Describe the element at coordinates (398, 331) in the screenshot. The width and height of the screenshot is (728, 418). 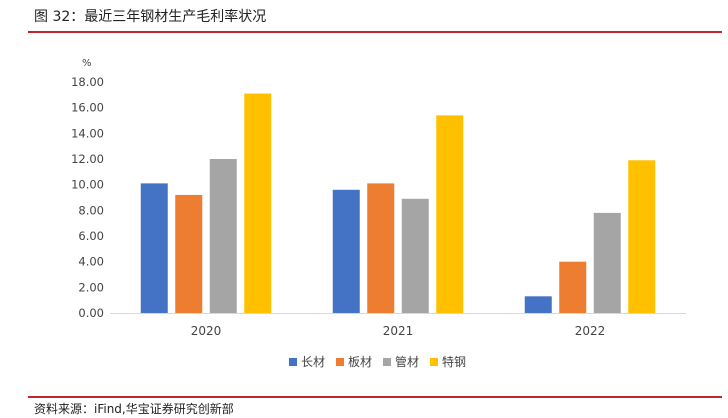
I see `x-tick-label: 2021` at that location.